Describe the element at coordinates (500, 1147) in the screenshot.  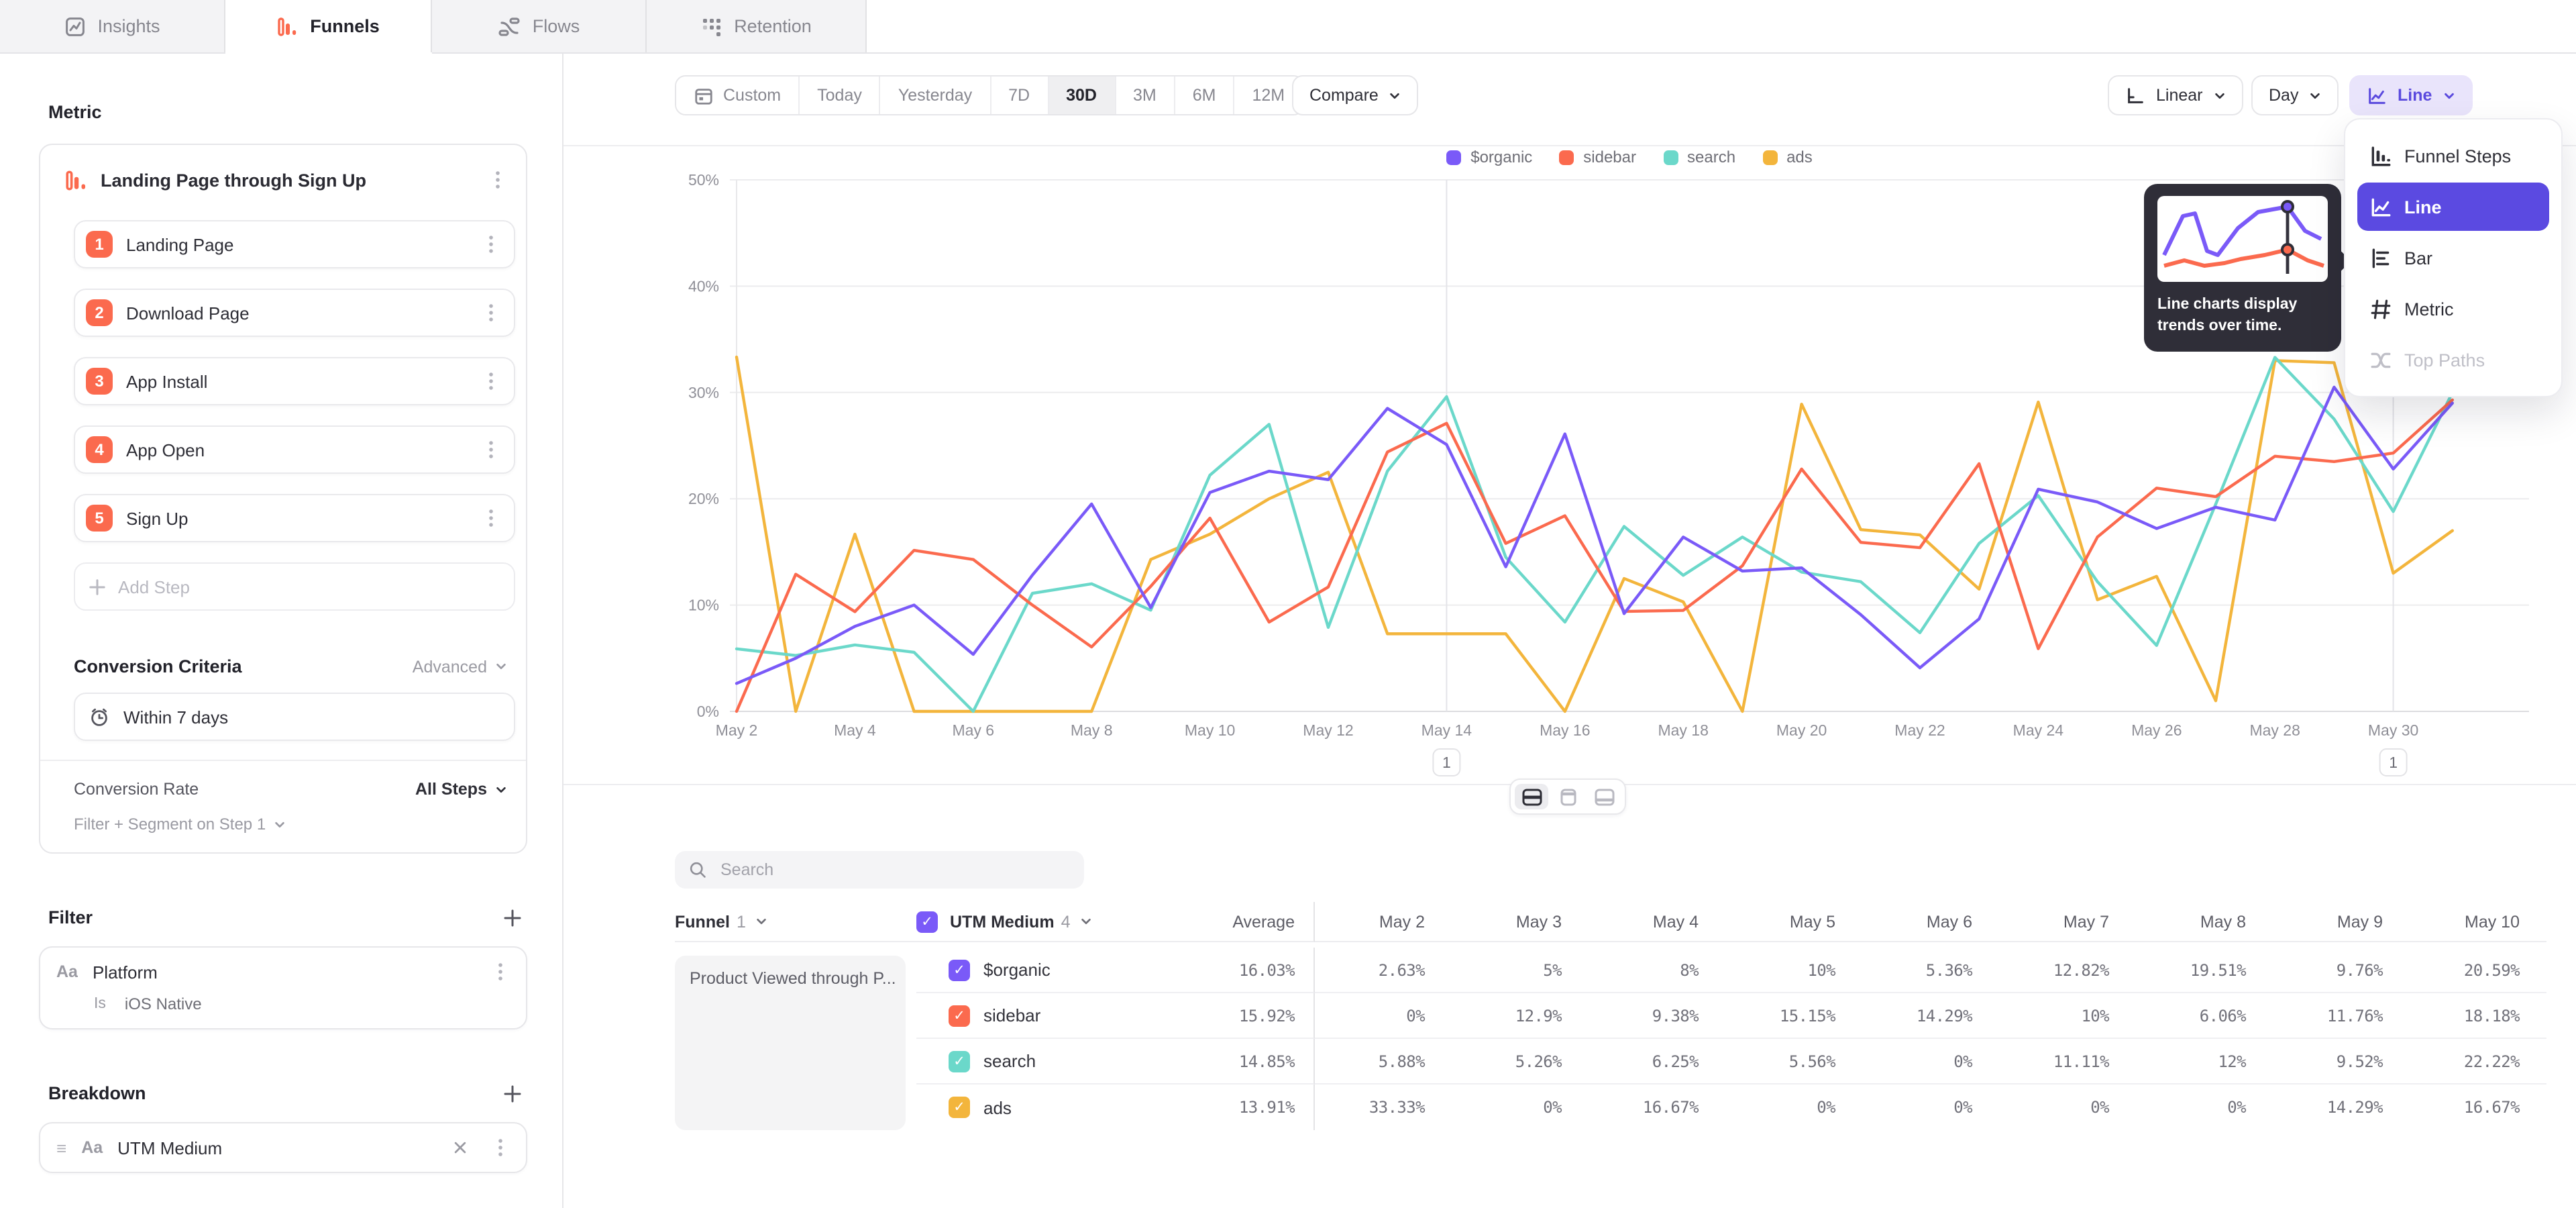
I see `breakdown-kebab-icon` at that location.